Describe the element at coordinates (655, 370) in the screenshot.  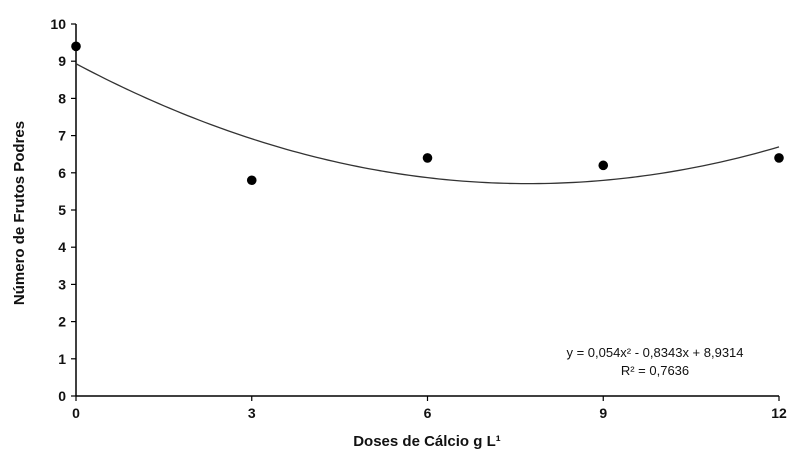
I see `r-squared-label: R² = 0,7636` at that location.